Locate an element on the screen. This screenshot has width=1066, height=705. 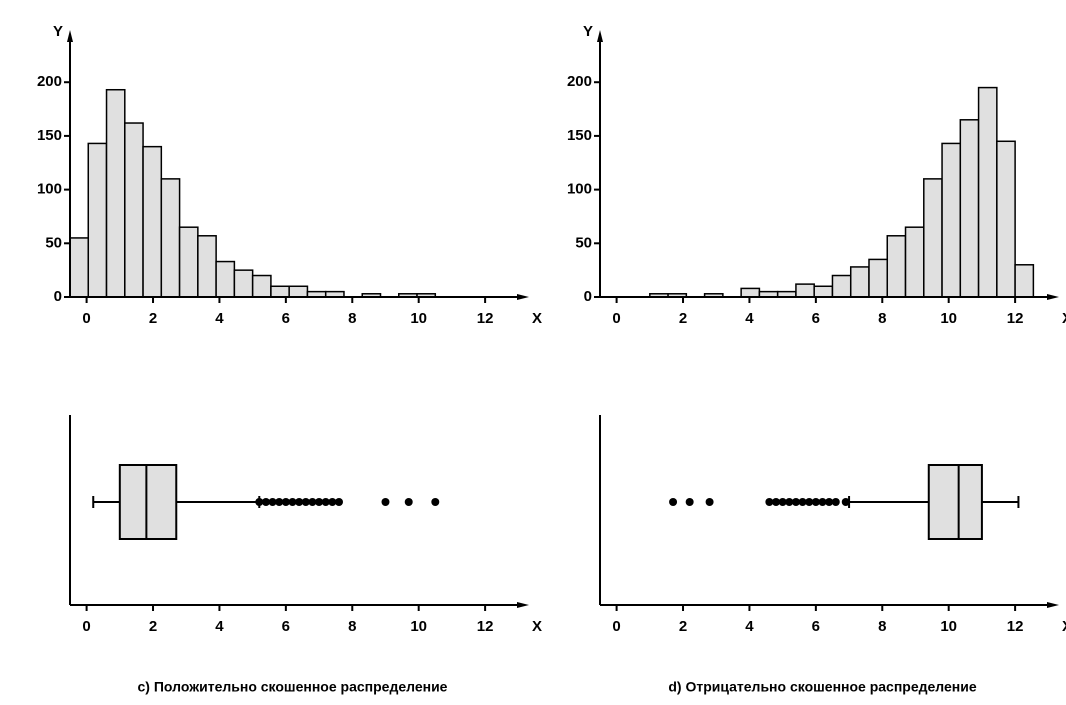
y-tick-label: 50 is located at coordinates (53, 242).